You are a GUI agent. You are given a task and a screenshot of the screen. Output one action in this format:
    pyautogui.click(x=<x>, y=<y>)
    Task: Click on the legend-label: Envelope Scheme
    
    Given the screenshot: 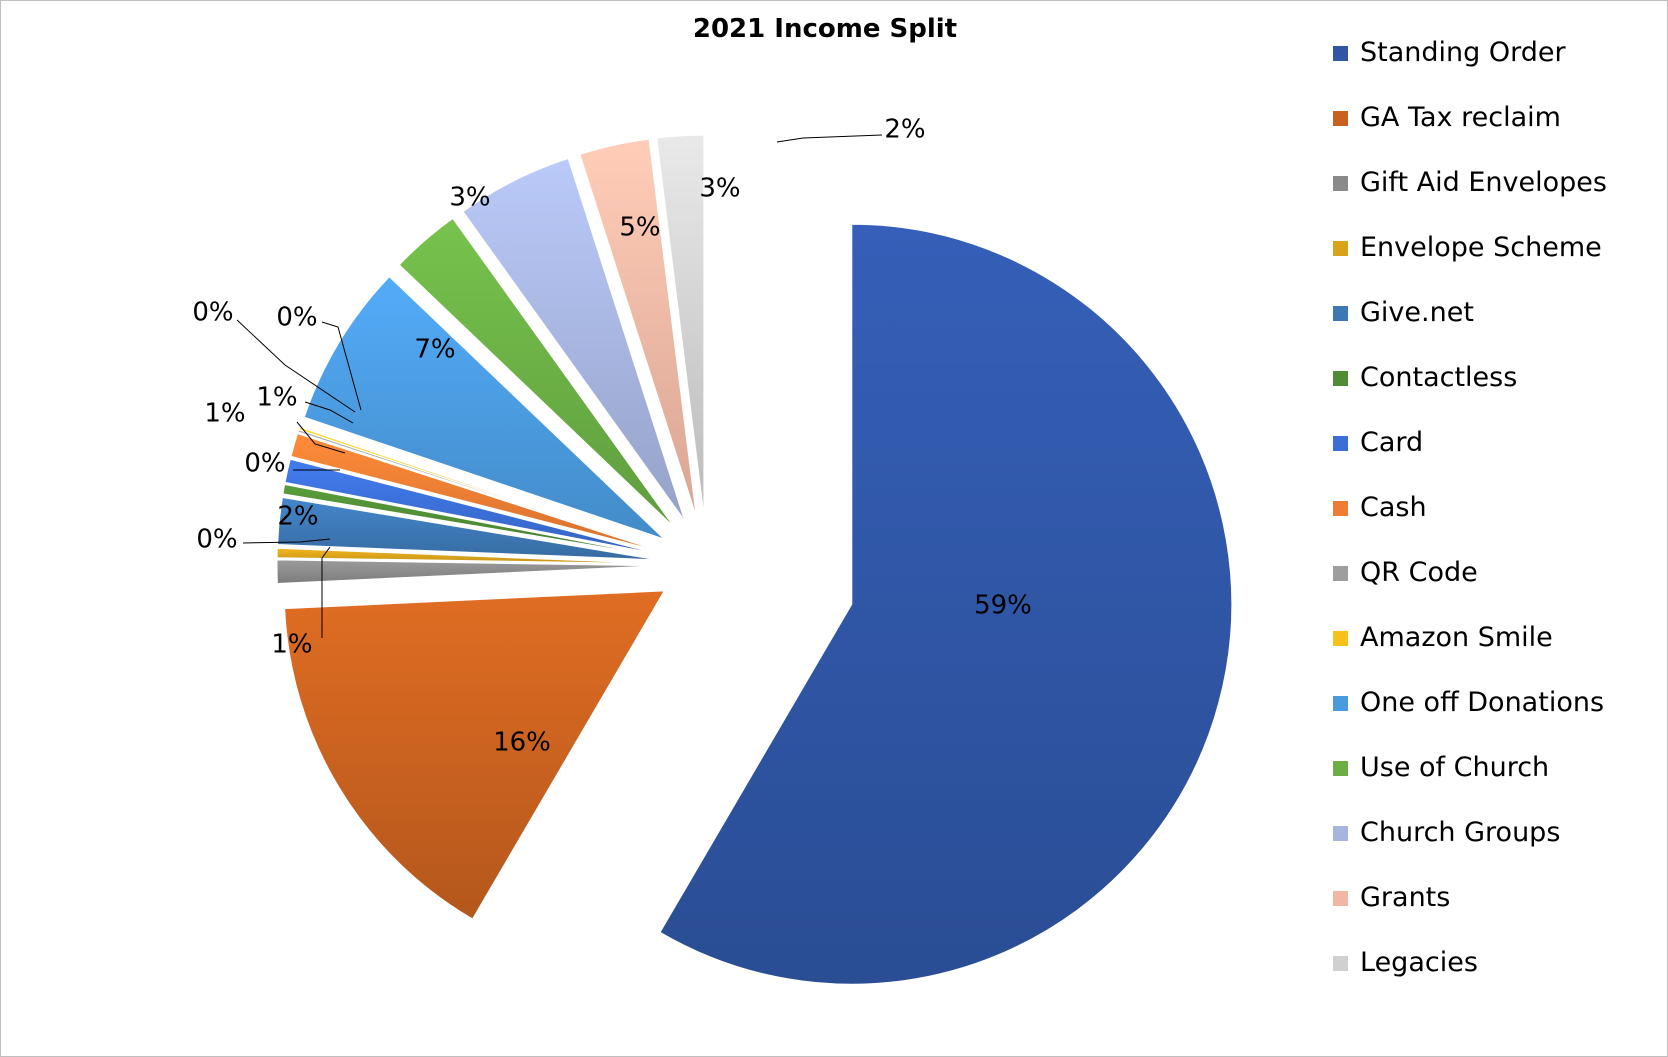 What is the action you would take?
    pyautogui.click(x=1481, y=247)
    